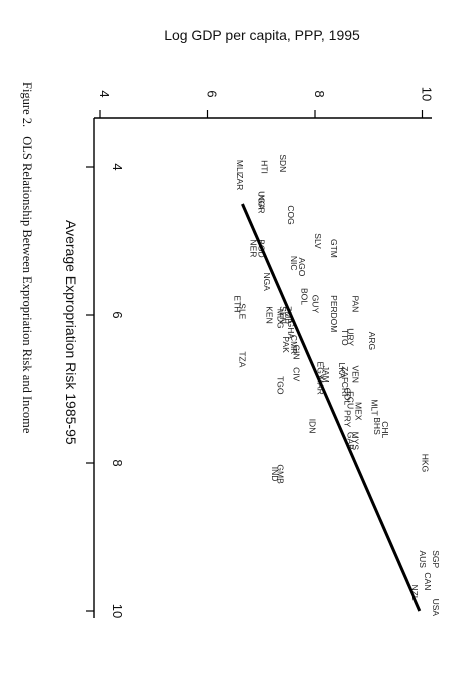 This screenshot has width=474, height=688. I want to click on data-point-tza: TZA, so click(243, 359).